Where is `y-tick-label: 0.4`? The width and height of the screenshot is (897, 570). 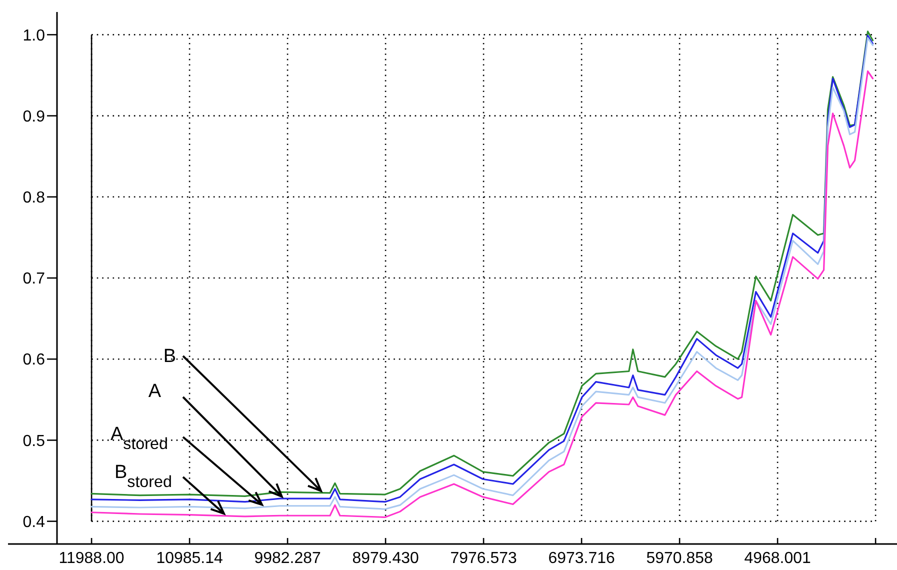
y-tick-label: 0.4 is located at coordinates (34, 522).